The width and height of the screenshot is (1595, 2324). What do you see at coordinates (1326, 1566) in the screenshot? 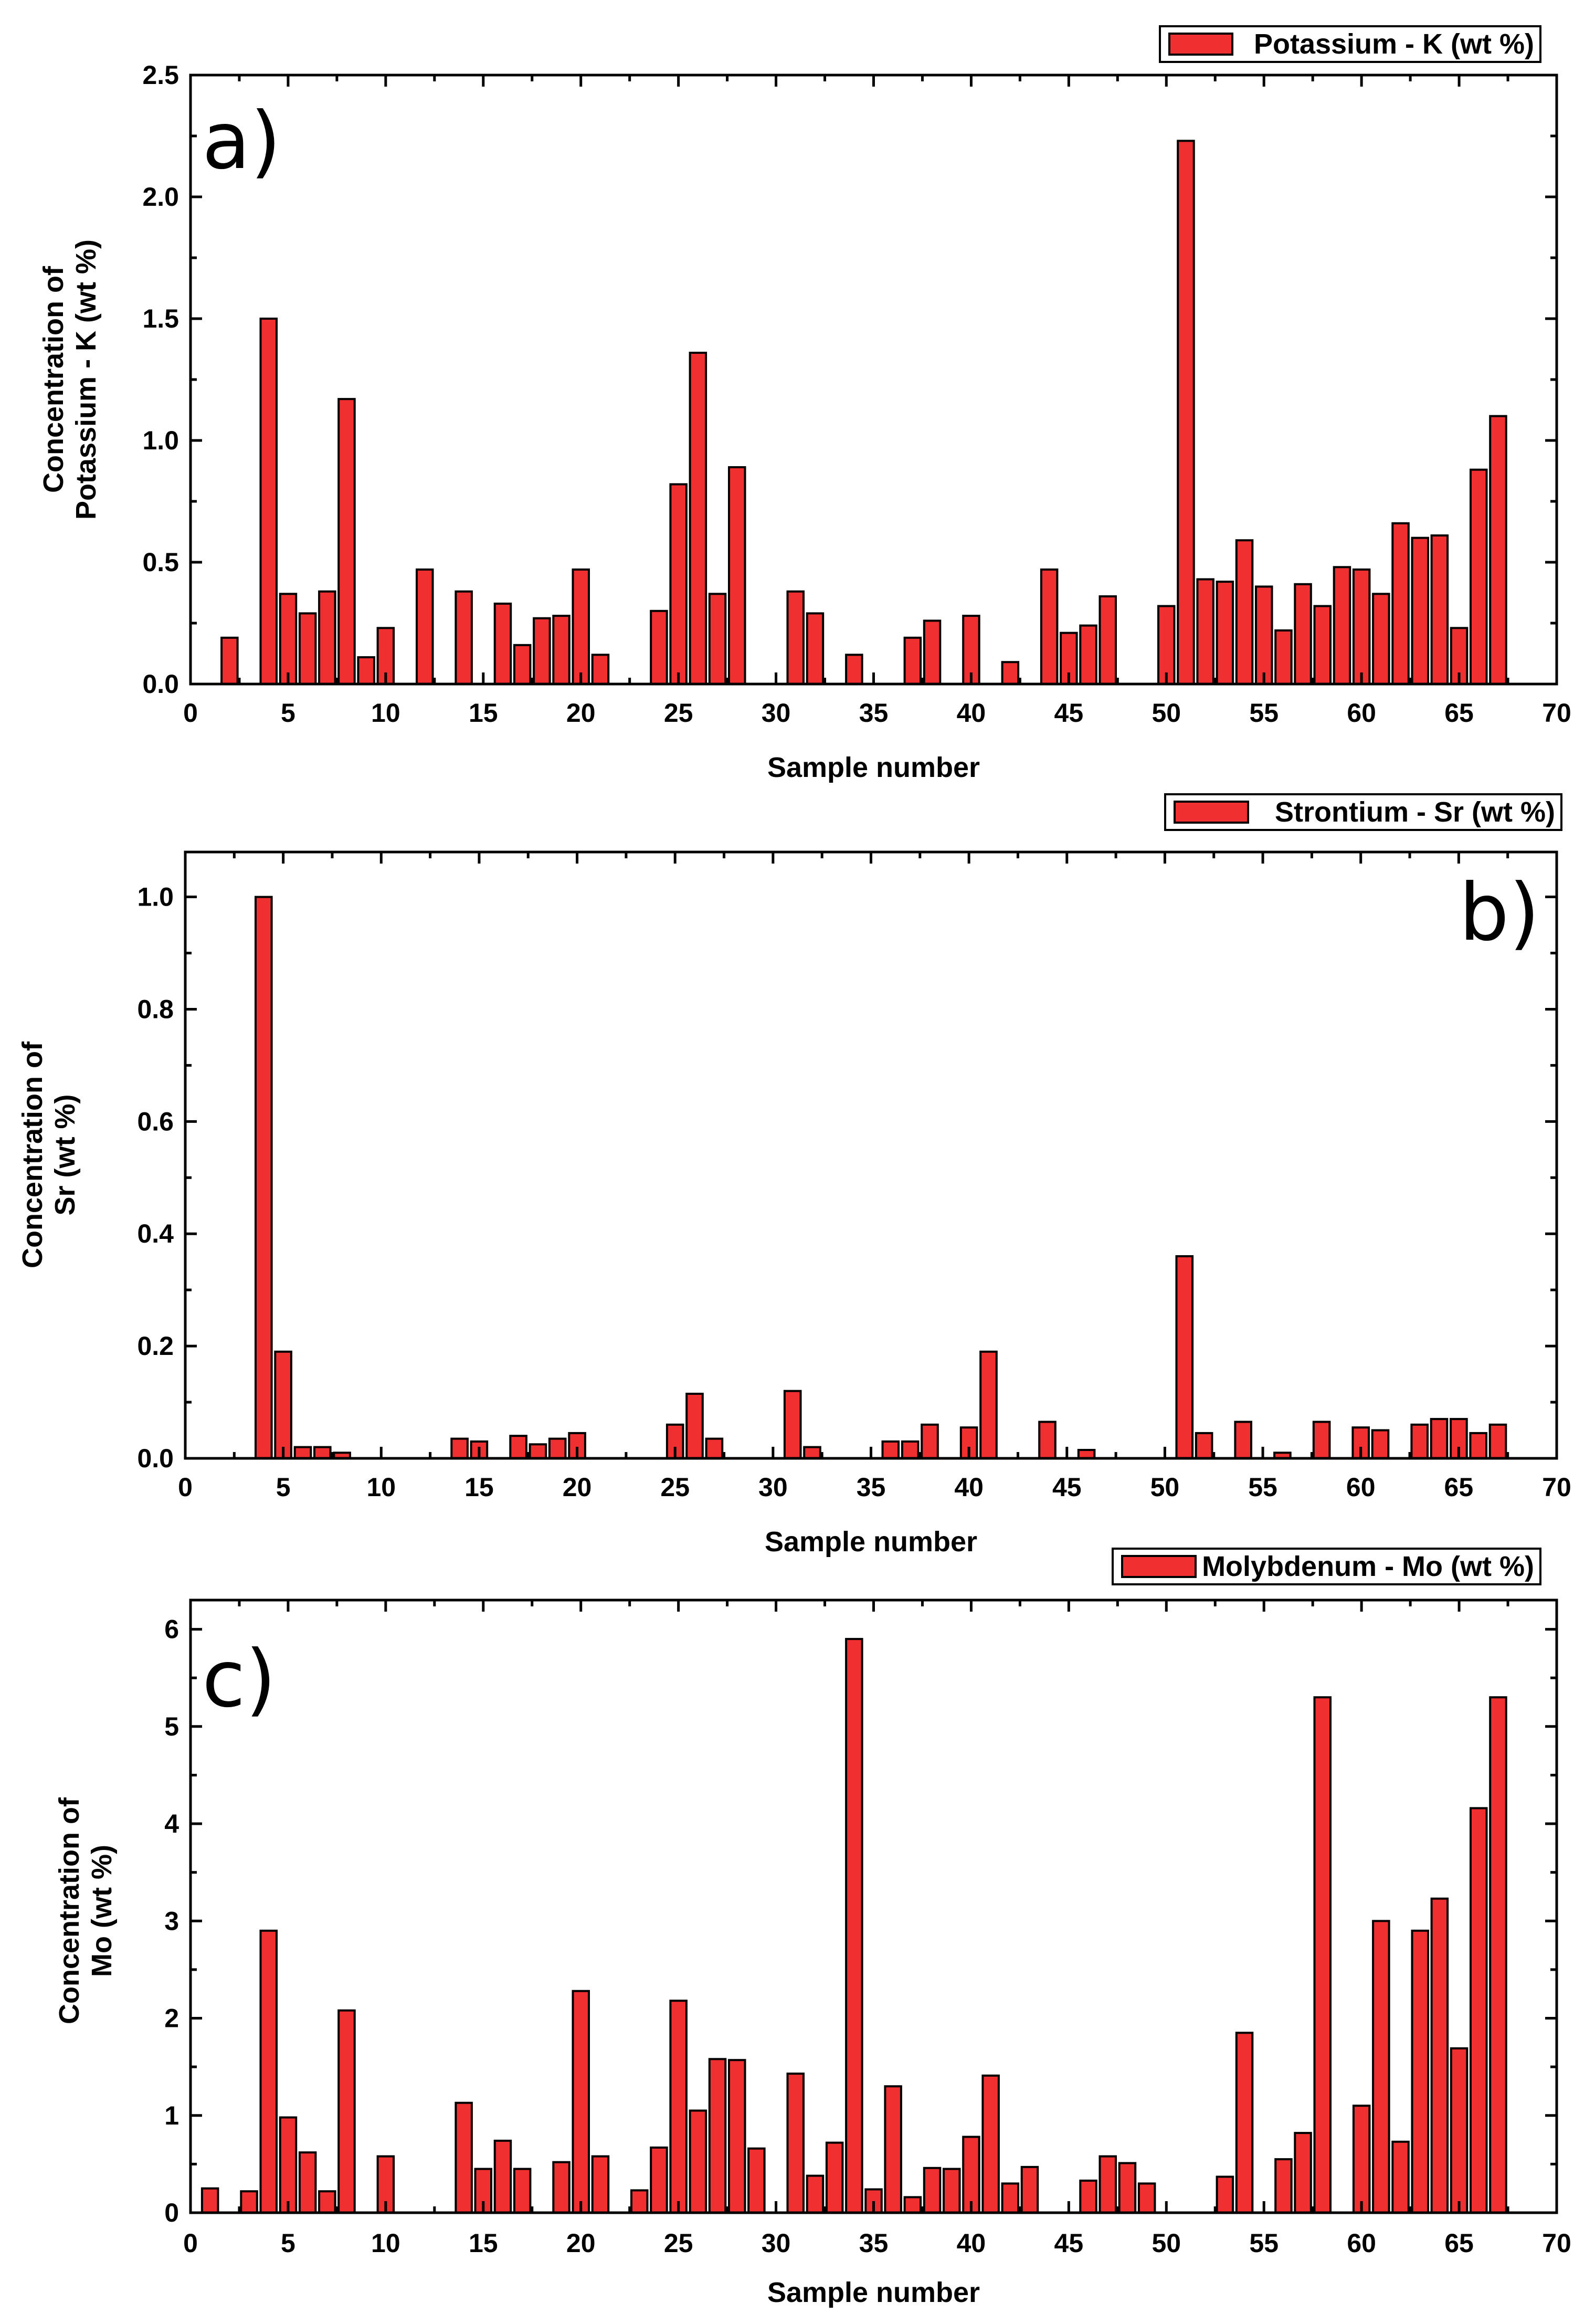
I see `legend: Molybdenum - Mo (wt %)` at bounding box center [1326, 1566].